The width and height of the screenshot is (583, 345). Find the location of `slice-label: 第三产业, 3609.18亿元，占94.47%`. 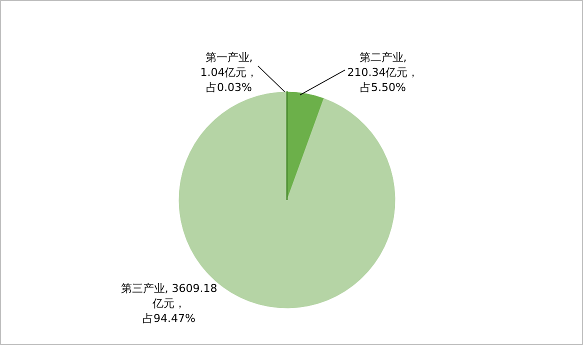

slice-label: 第三产业, 3609.18亿元，占94.47% is located at coordinates (169, 303).